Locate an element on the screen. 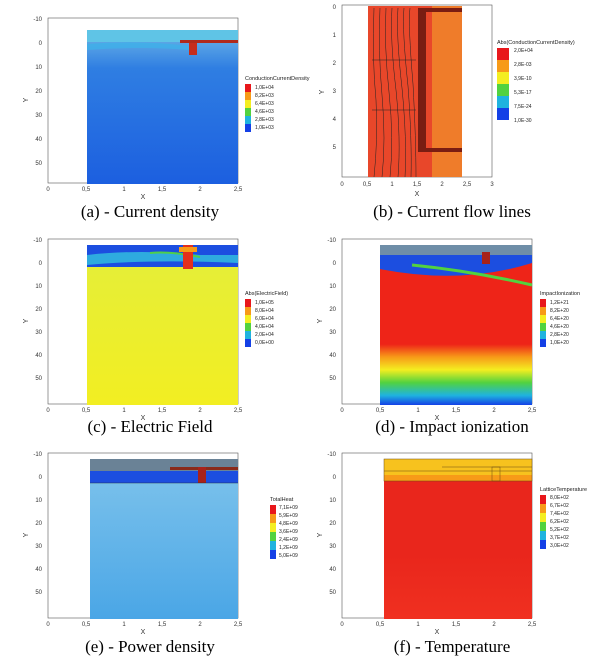  legend-title: LatticeTemperature is located at coordinates (563, 490).